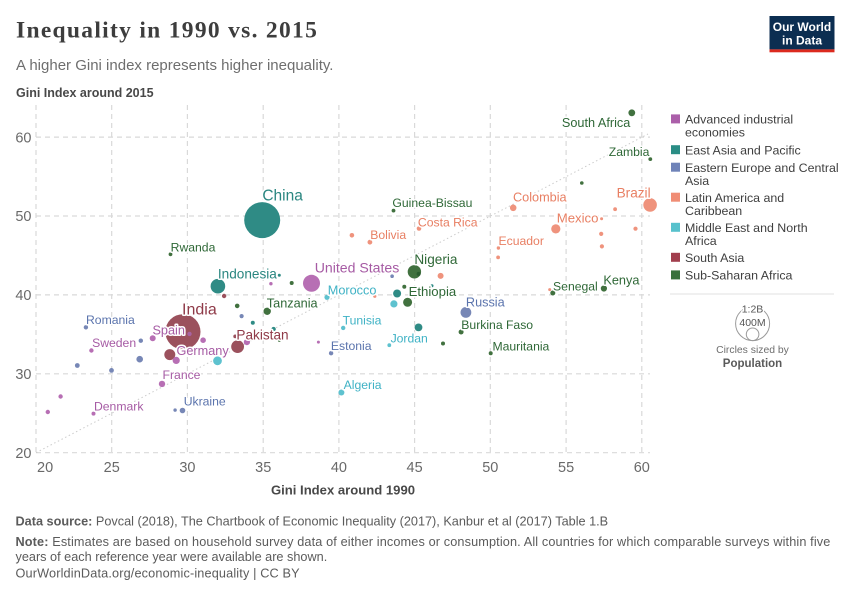  I want to click on svg-text: Sweden, so click(114, 343).